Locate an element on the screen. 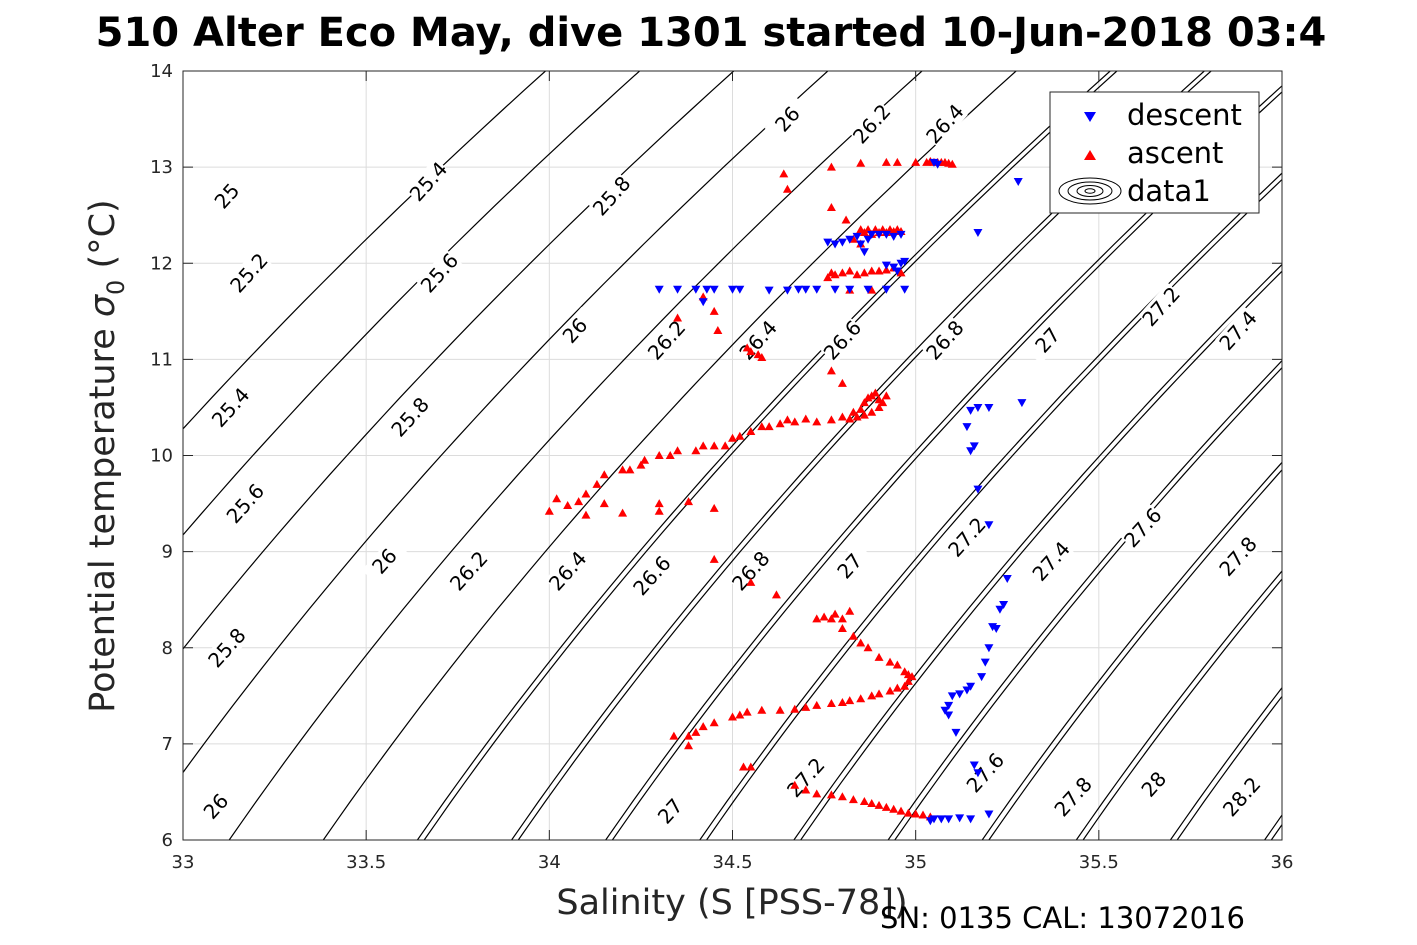 The height and width of the screenshot is (945, 1417). y-axis-label-sigma: σ is located at coordinates (103, 305).